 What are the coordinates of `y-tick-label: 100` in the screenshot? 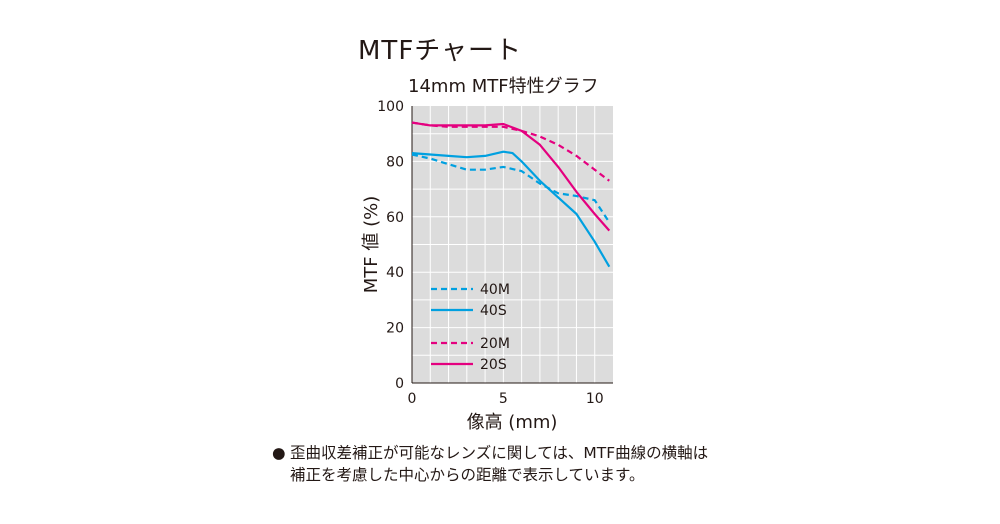 It's located at (390, 107).